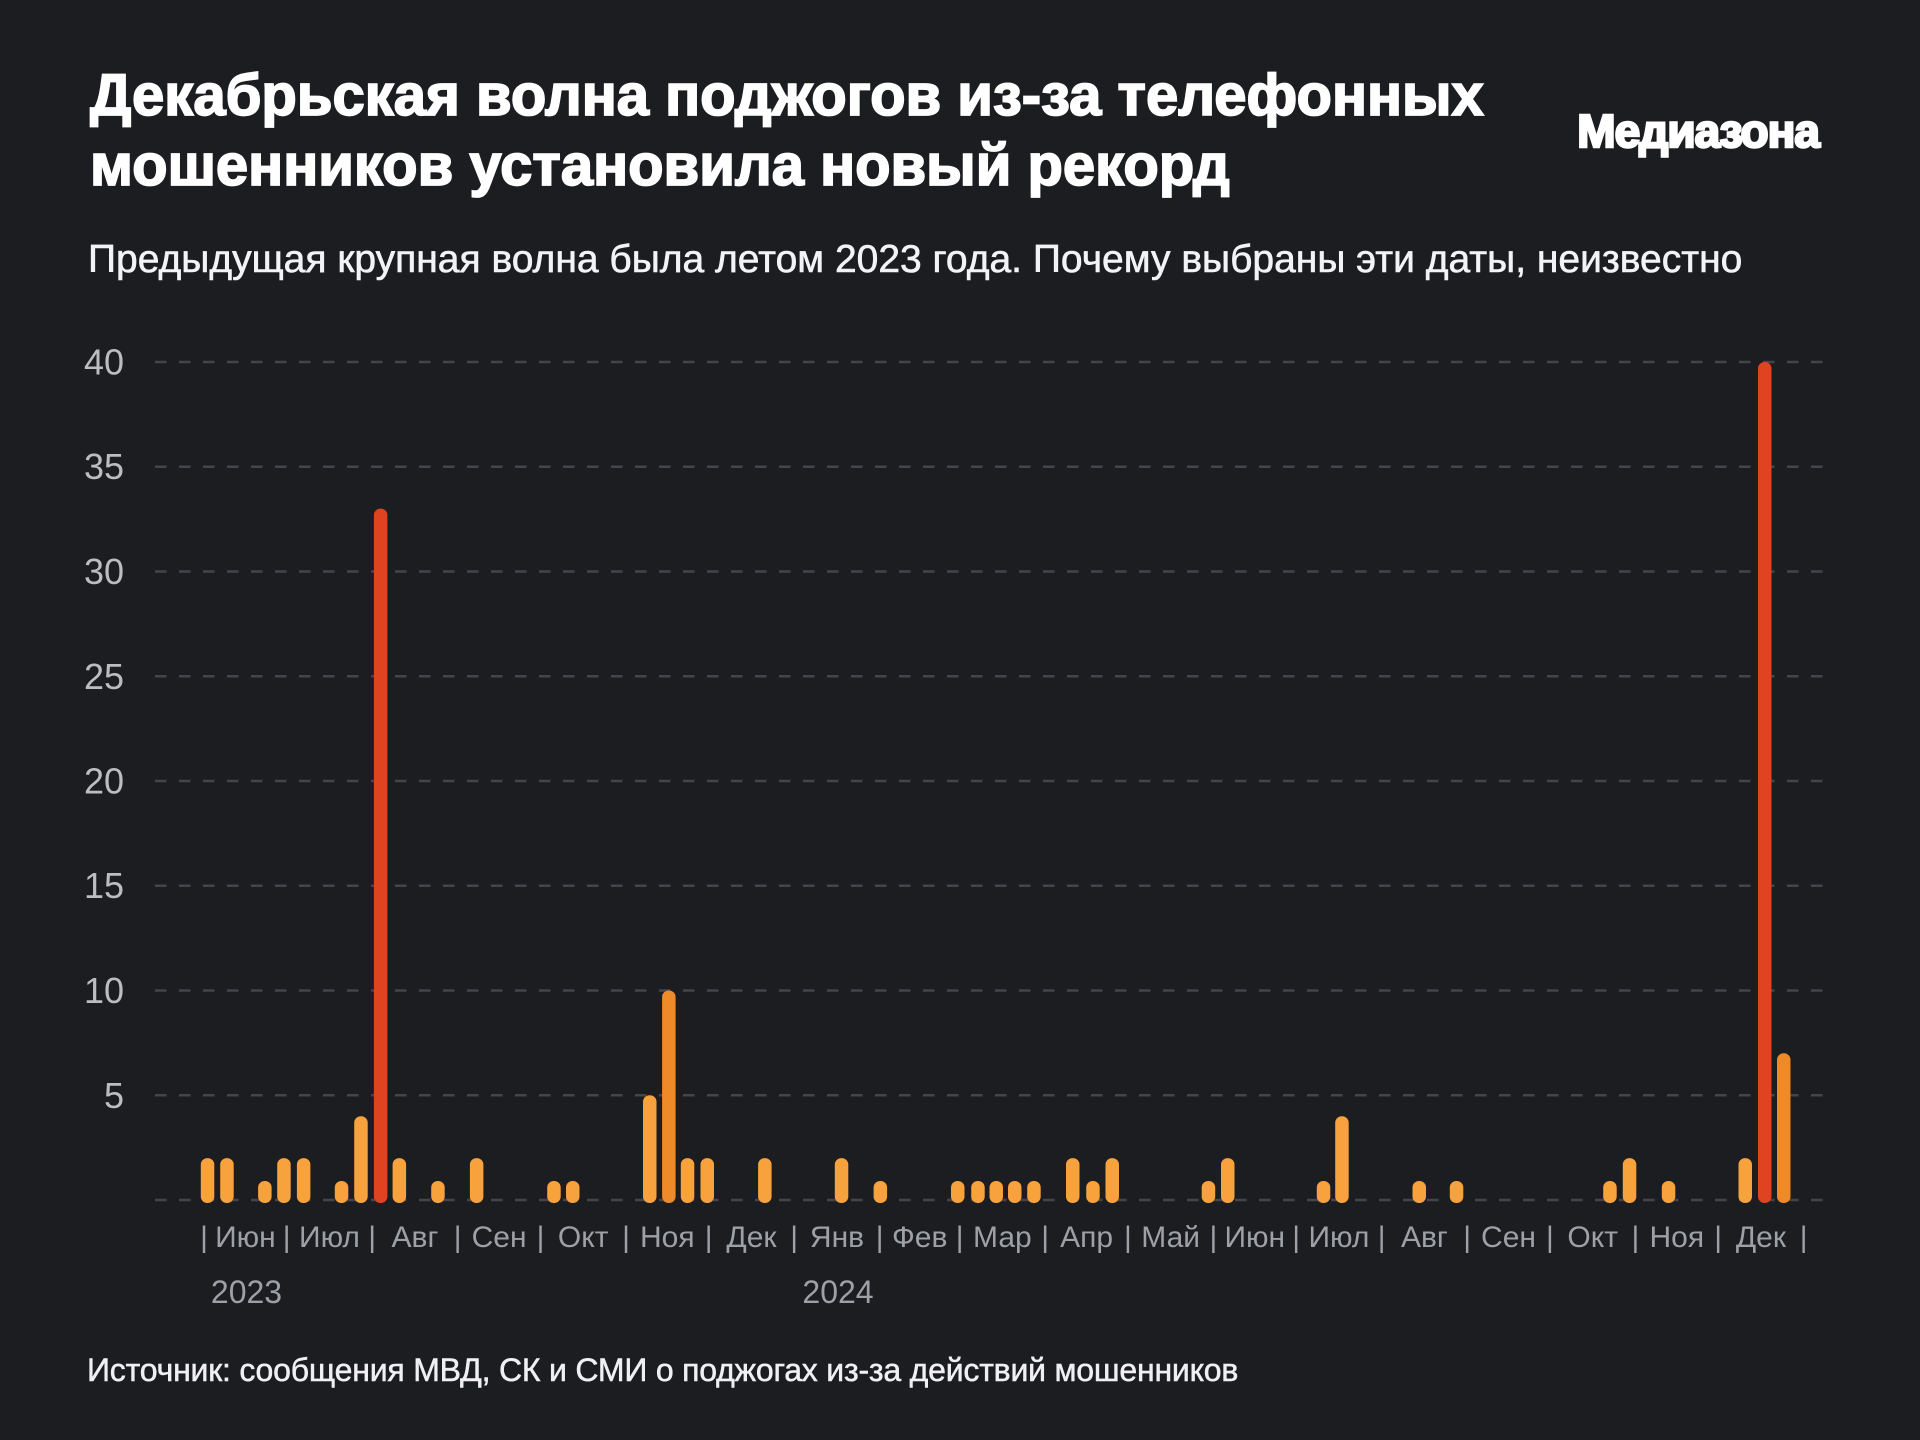 Image resolution: width=1920 pixels, height=1440 pixels. Describe the element at coordinates (104, 885) in the screenshot. I see `svg-text: 15` at that location.